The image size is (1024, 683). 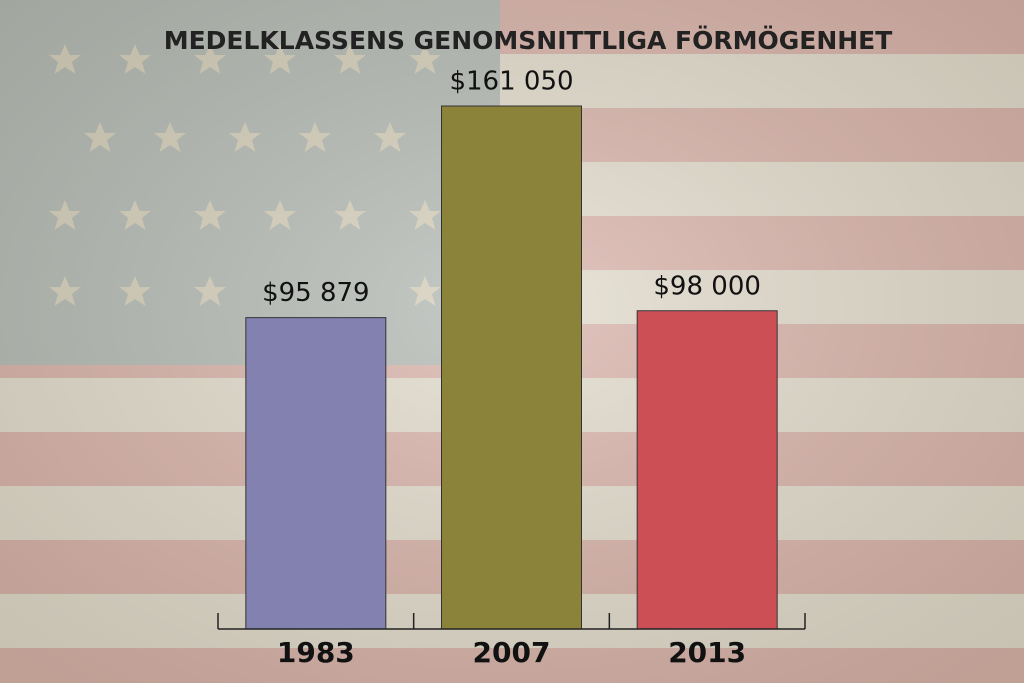 I want to click on chart-title: MEDELKLASSENS GENOMSNITTLIGA FÖRMÖGENHET, so click(x=528, y=40).